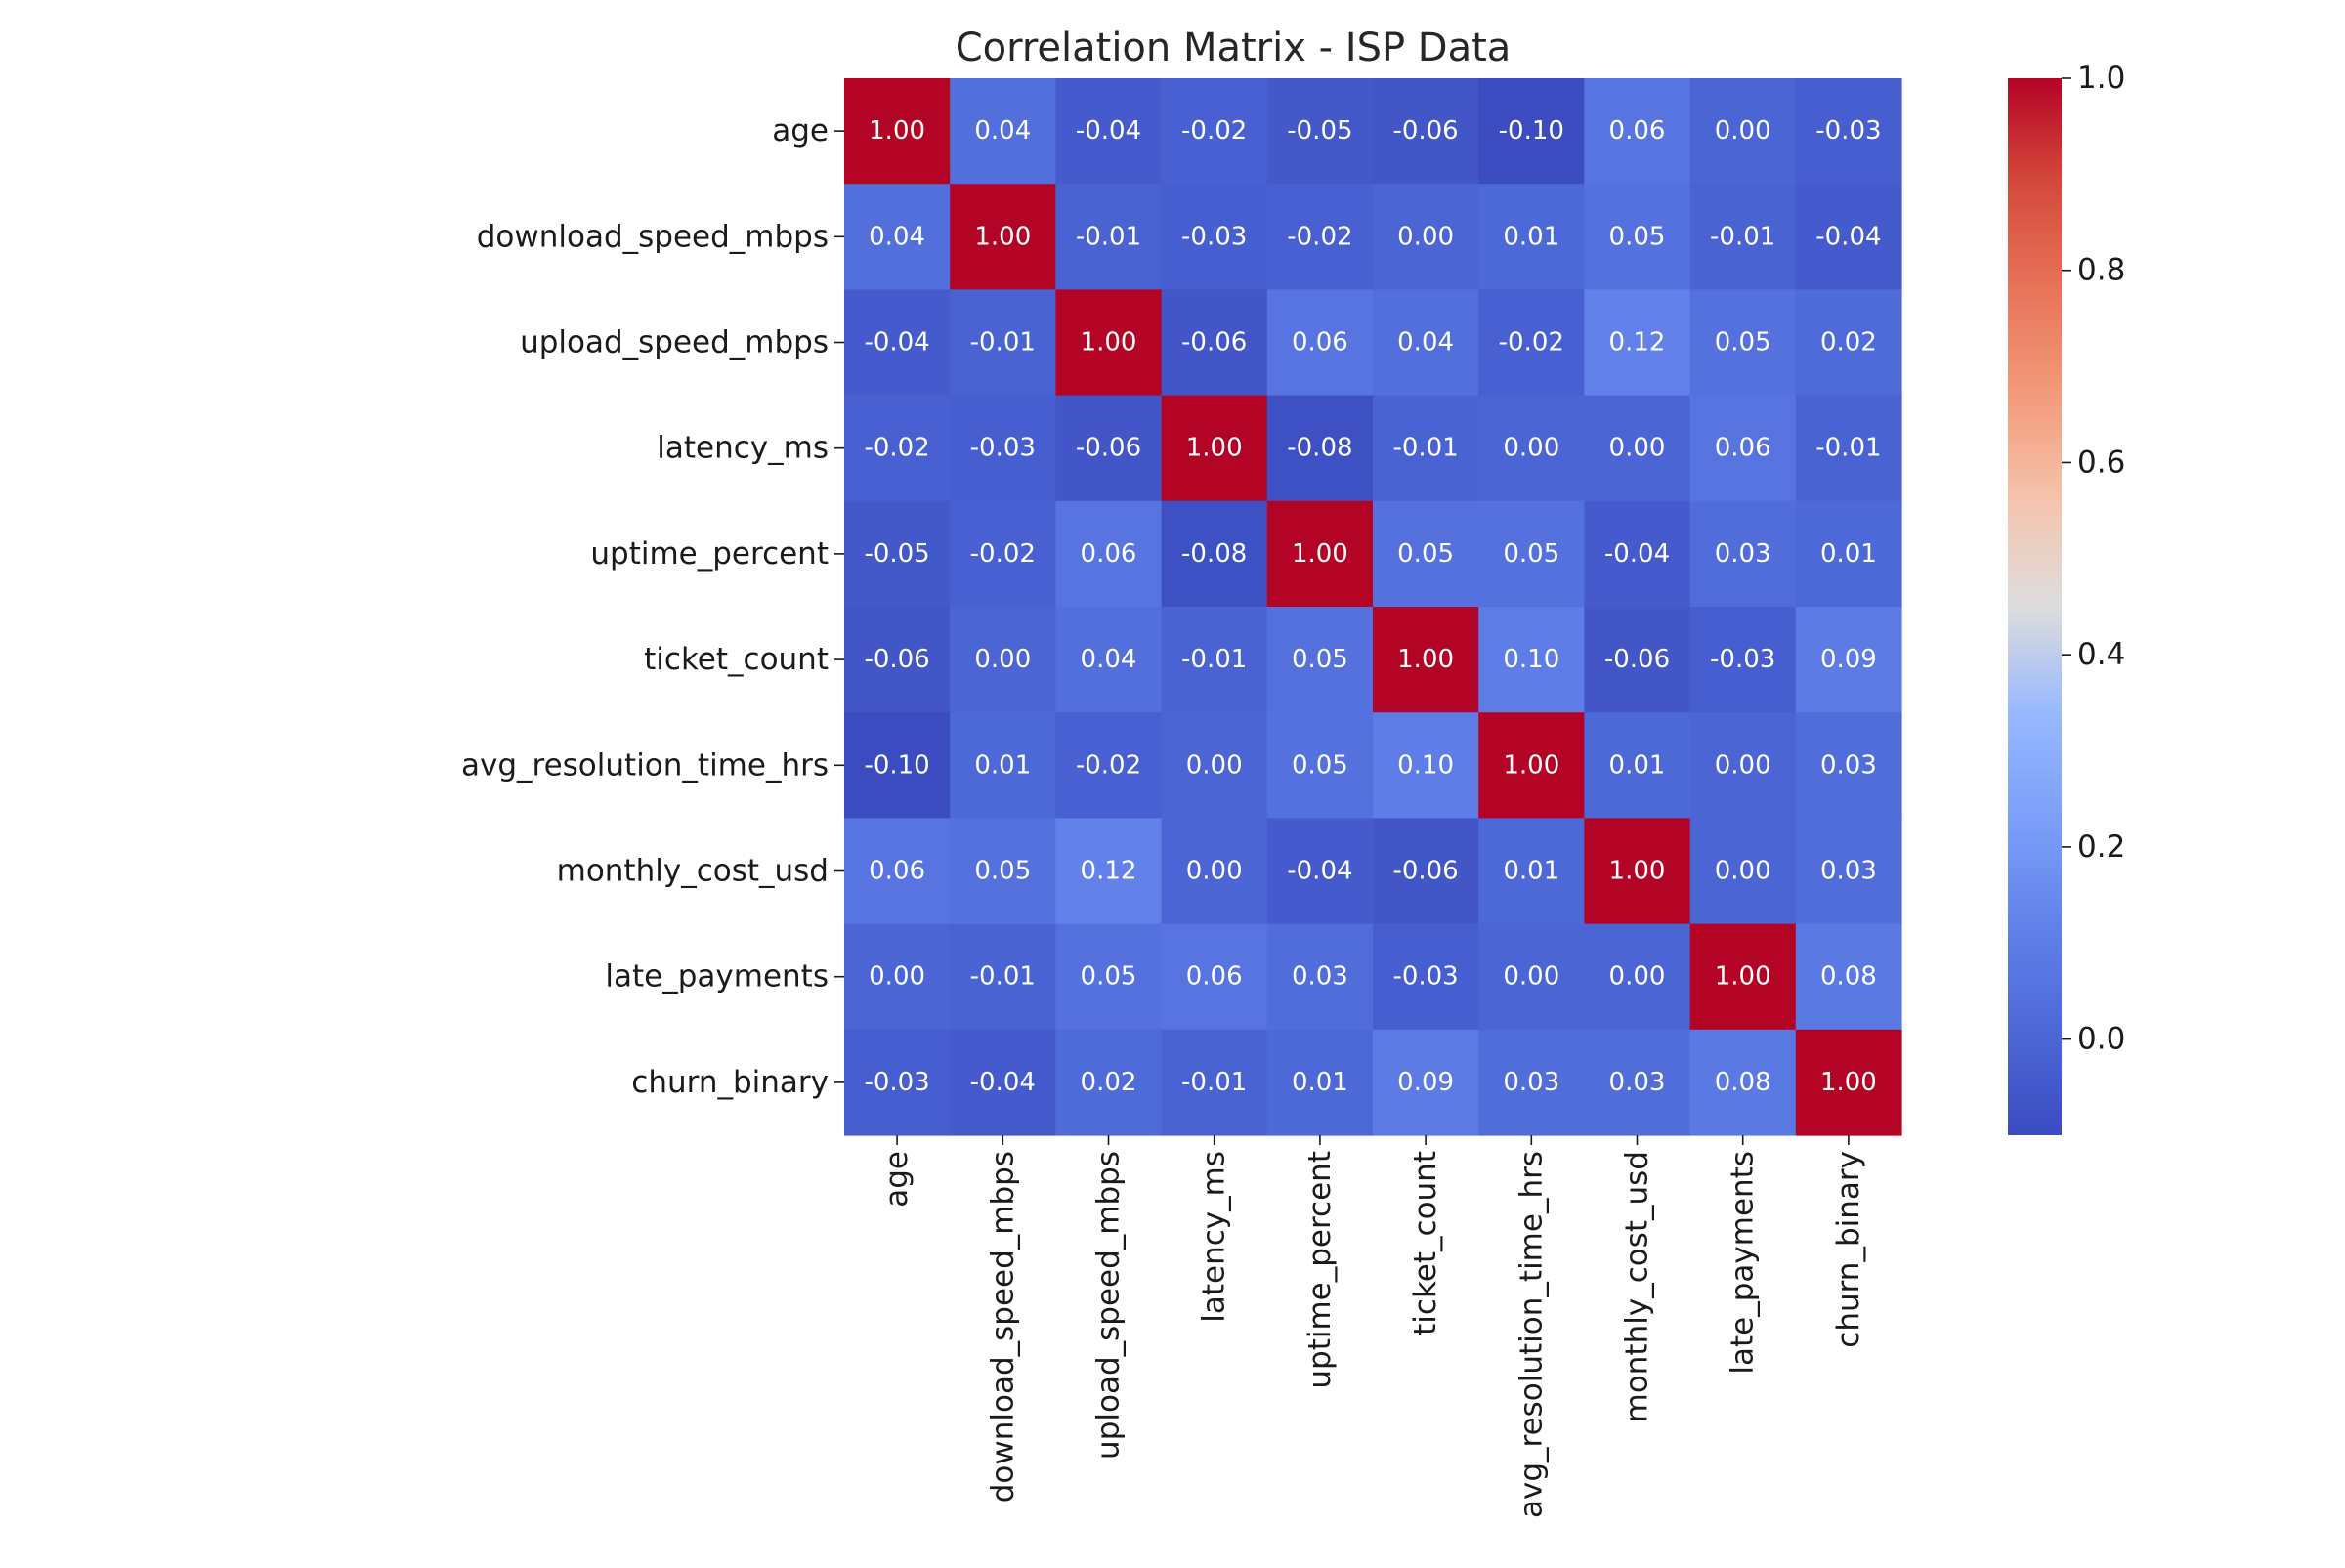  What do you see at coordinates (1320, 131) in the screenshot?
I see `heatmap-cell-age-uptime-percent` at bounding box center [1320, 131].